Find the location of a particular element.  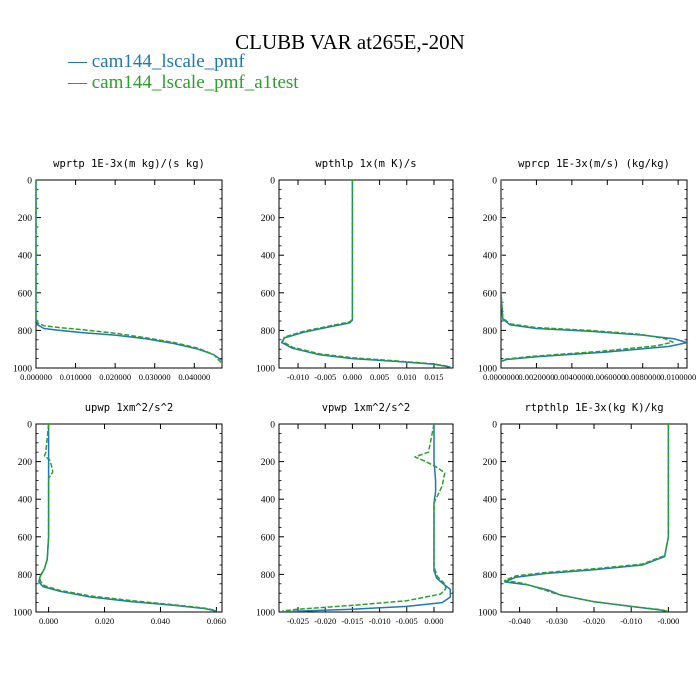

x-tick-label: 0.010000 is located at coordinates (76, 377).